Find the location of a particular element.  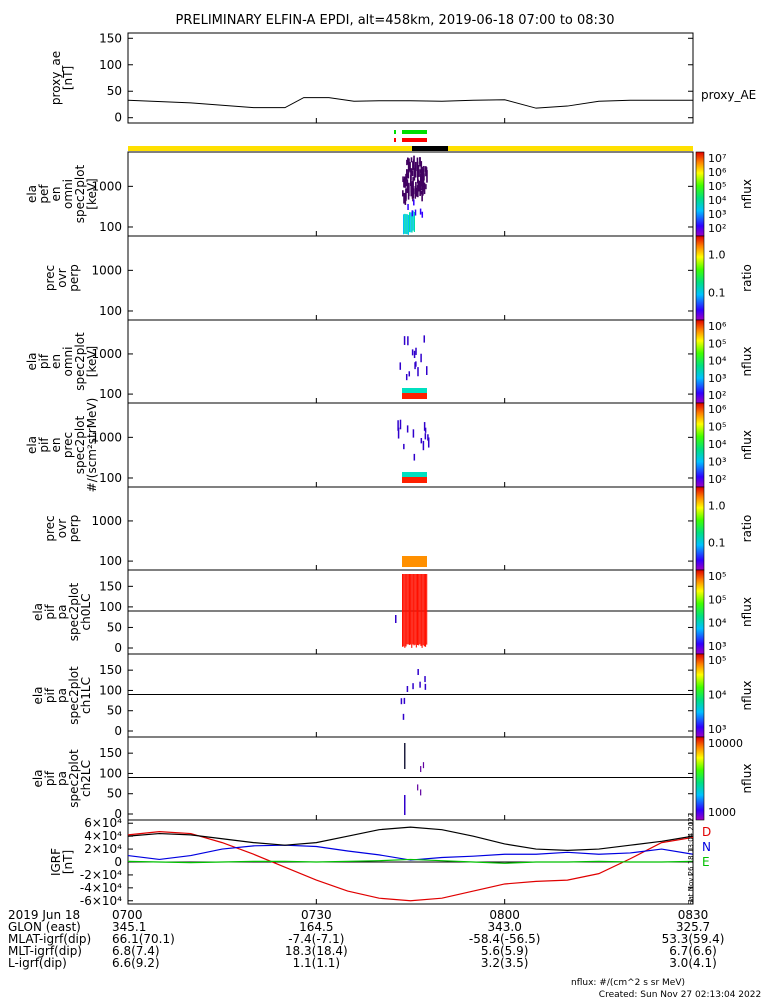

colorbar-label: nflux is located at coordinates (747, 779).